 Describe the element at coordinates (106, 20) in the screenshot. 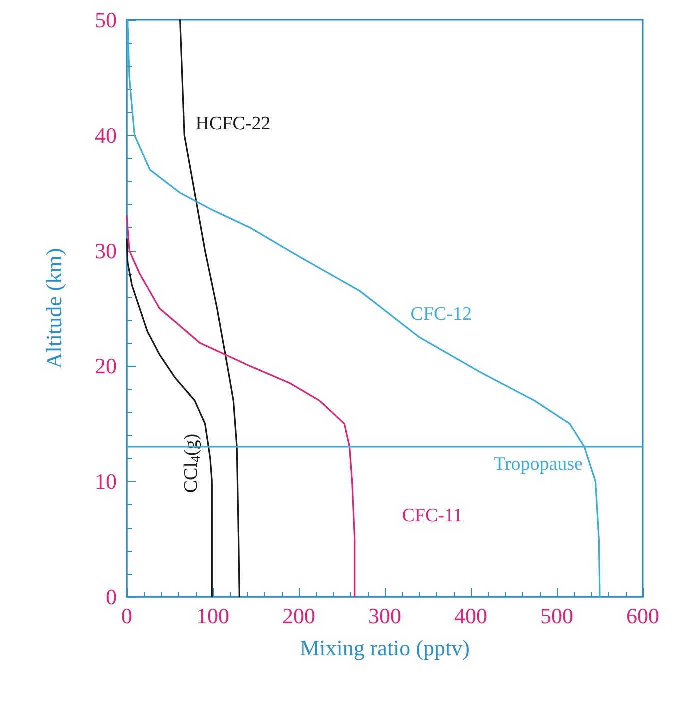

I see `y-tick-label: 50` at that location.